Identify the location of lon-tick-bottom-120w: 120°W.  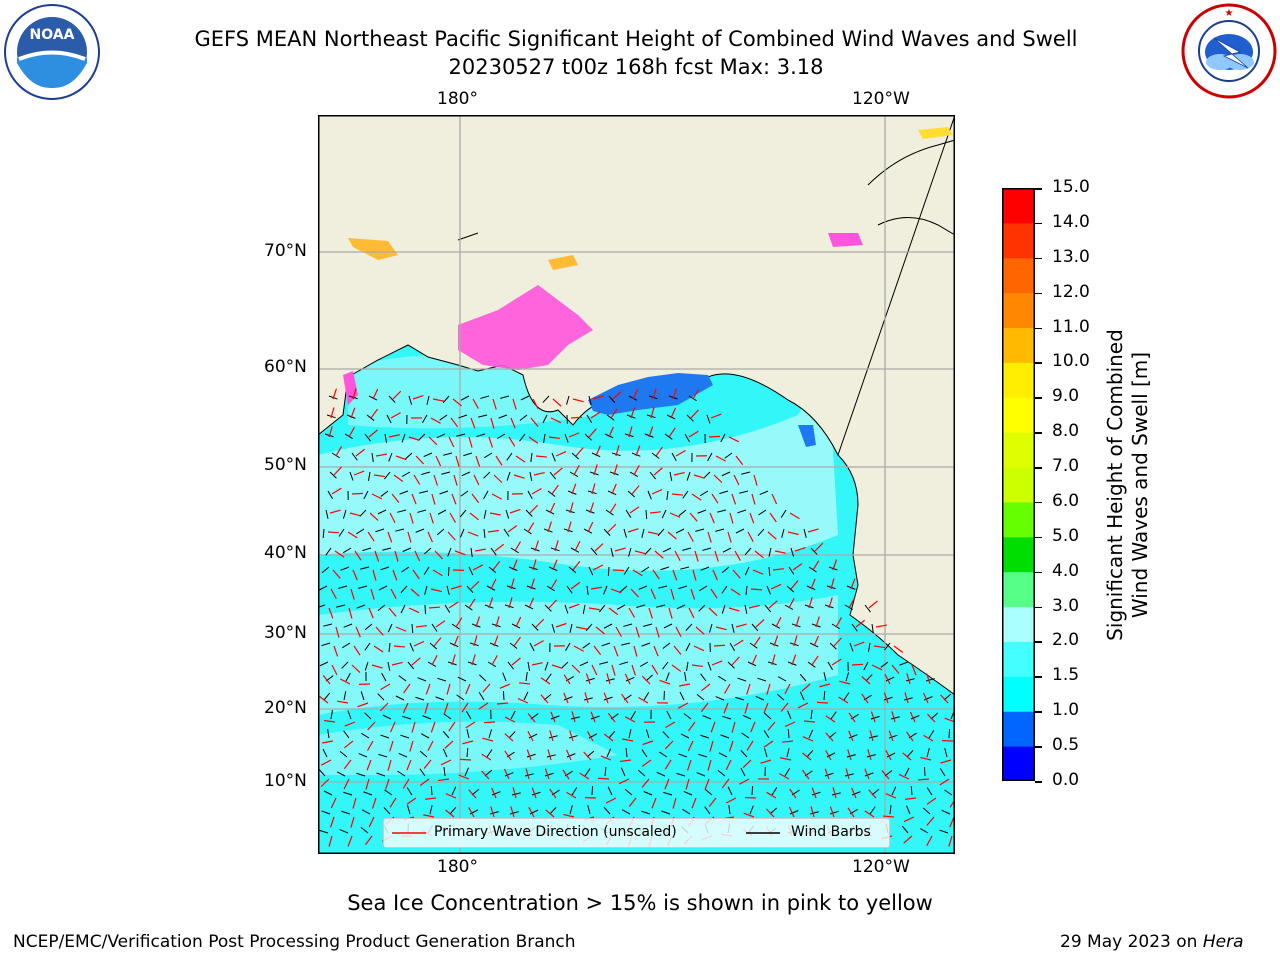
(881, 867).